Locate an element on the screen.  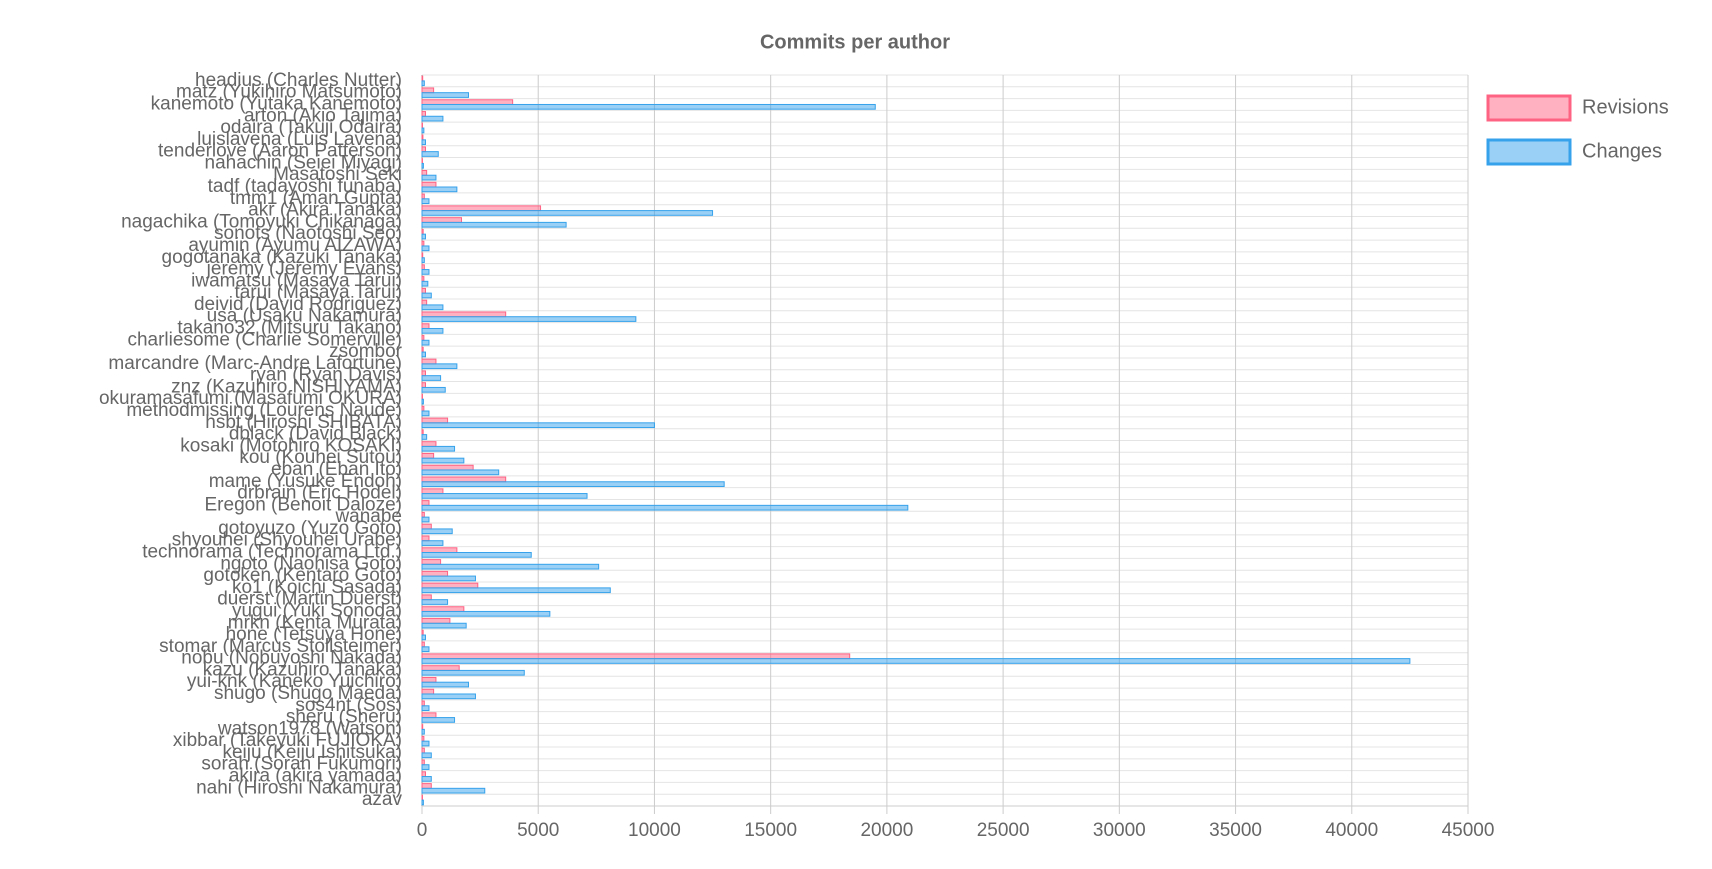
x-tick-label: 30000 is located at coordinates (1119, 830).